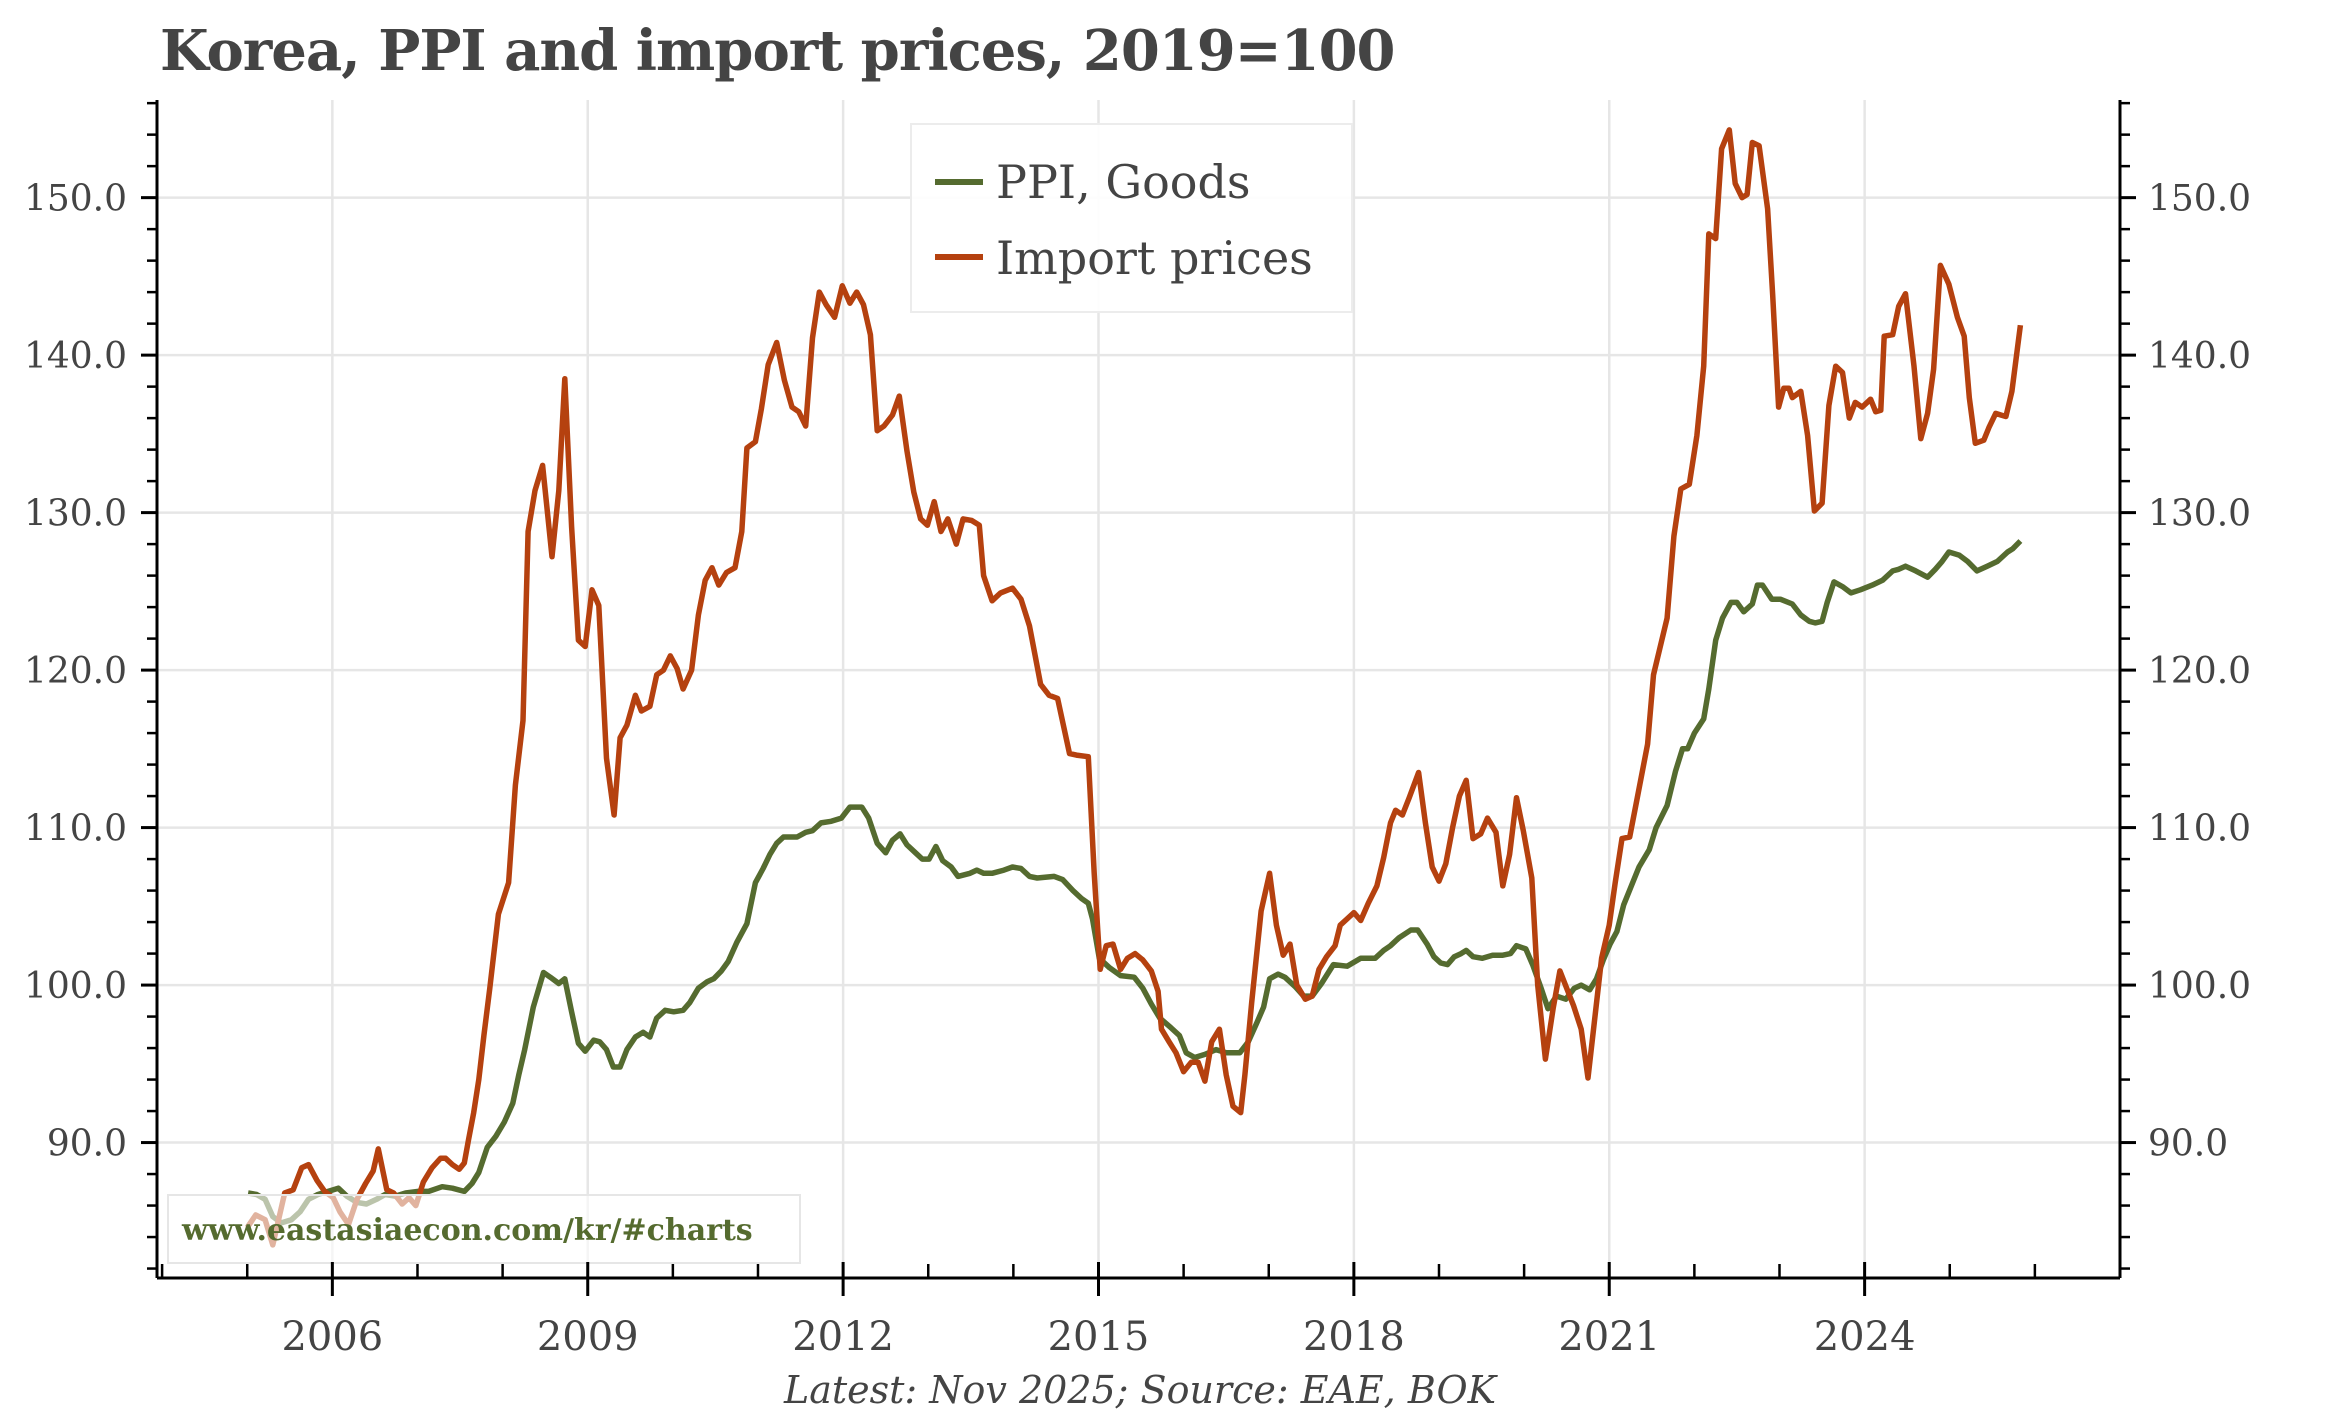 This screenshot has width=2332, height=1413. I want to click on y-axis-left-labels: 90.0 100.0 110.0 120.0 130.0 140.0 150.0, so click(75, 672).